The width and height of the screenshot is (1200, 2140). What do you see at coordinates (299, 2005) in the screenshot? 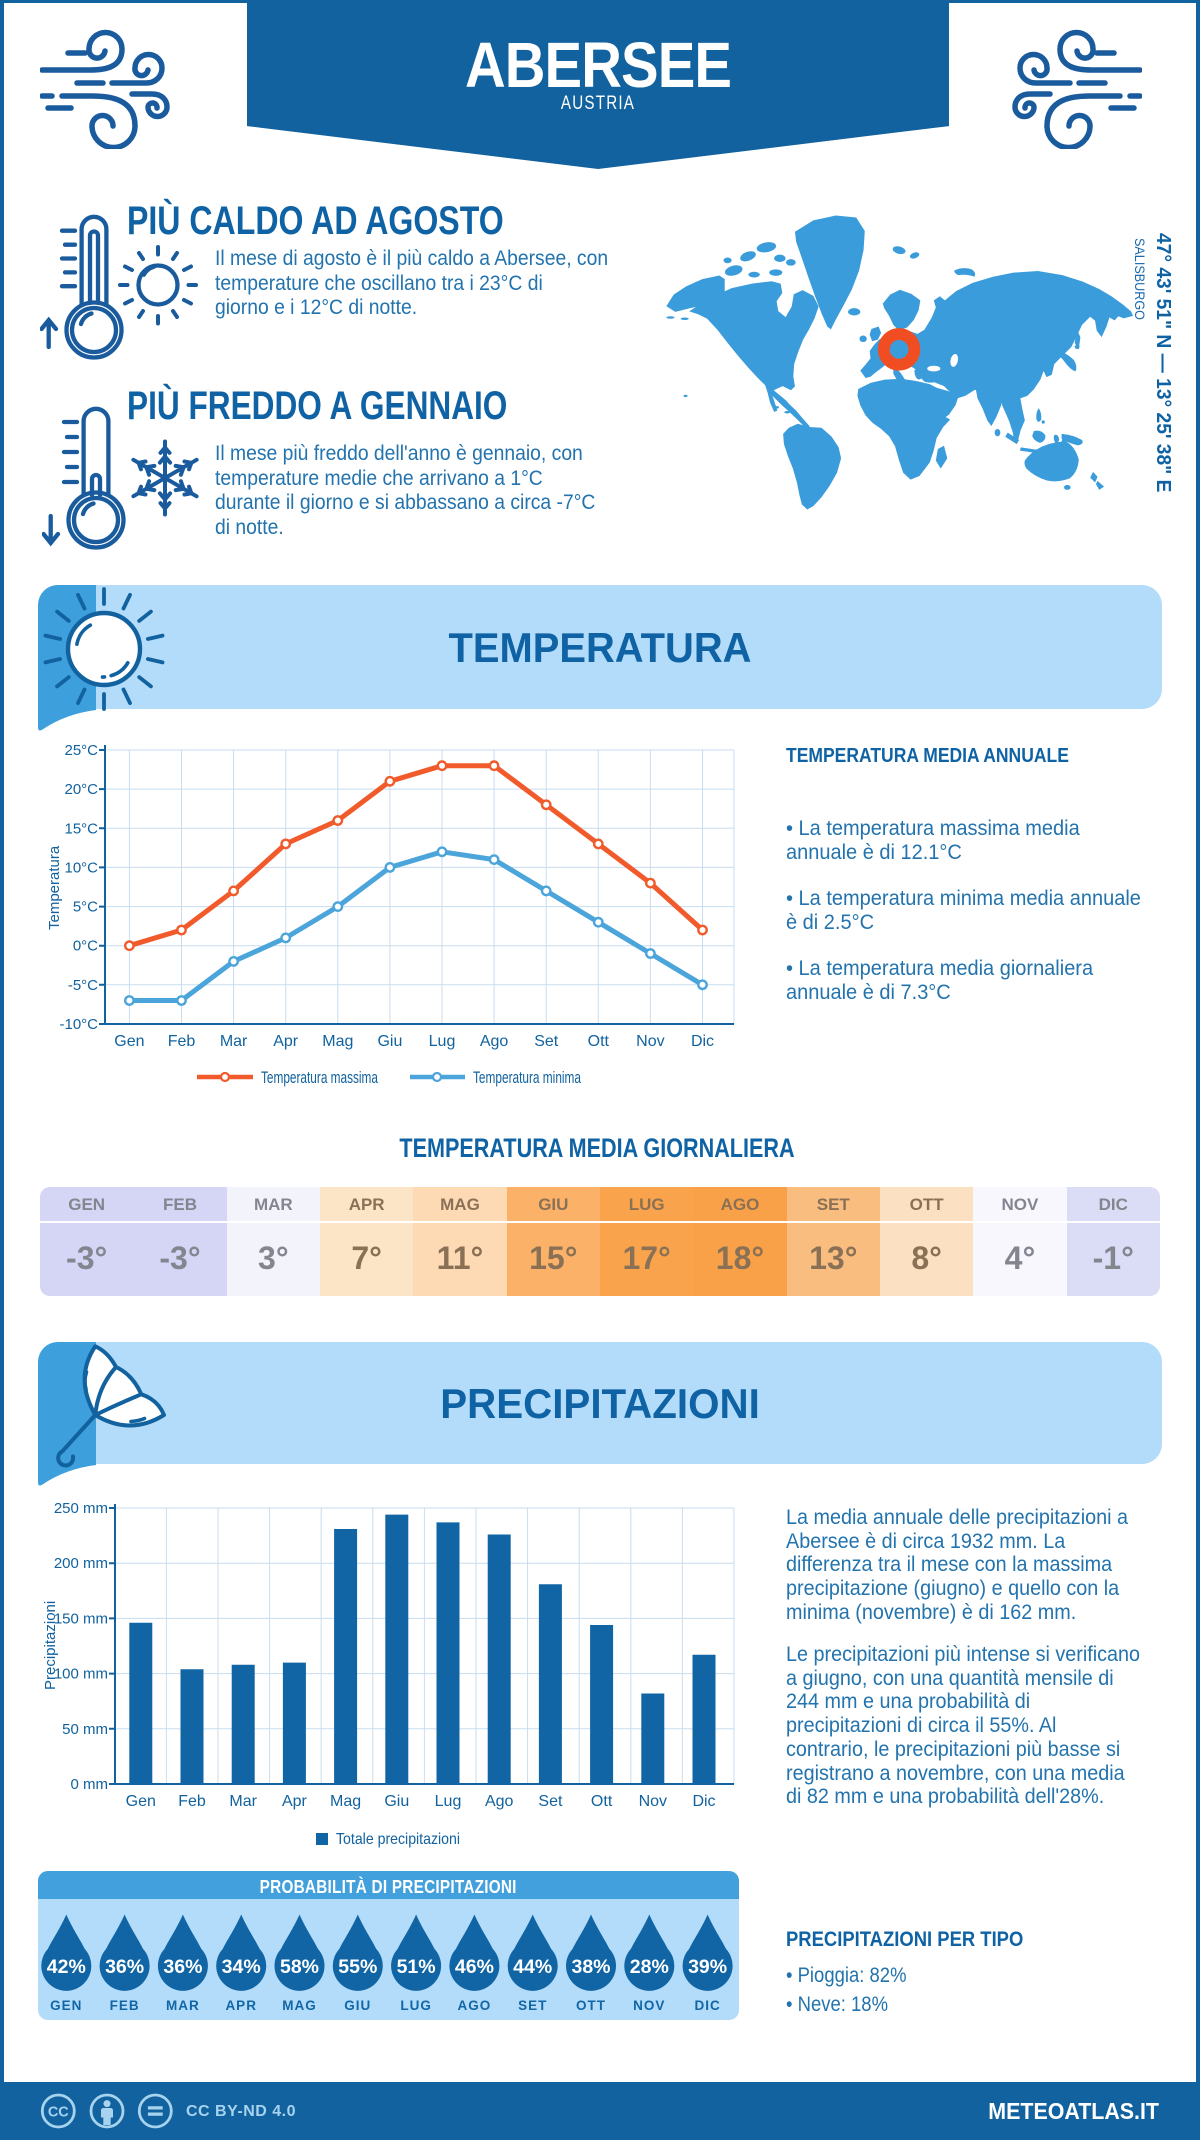
I see `svg-text: MAG` at bounding box center [299, 2005].